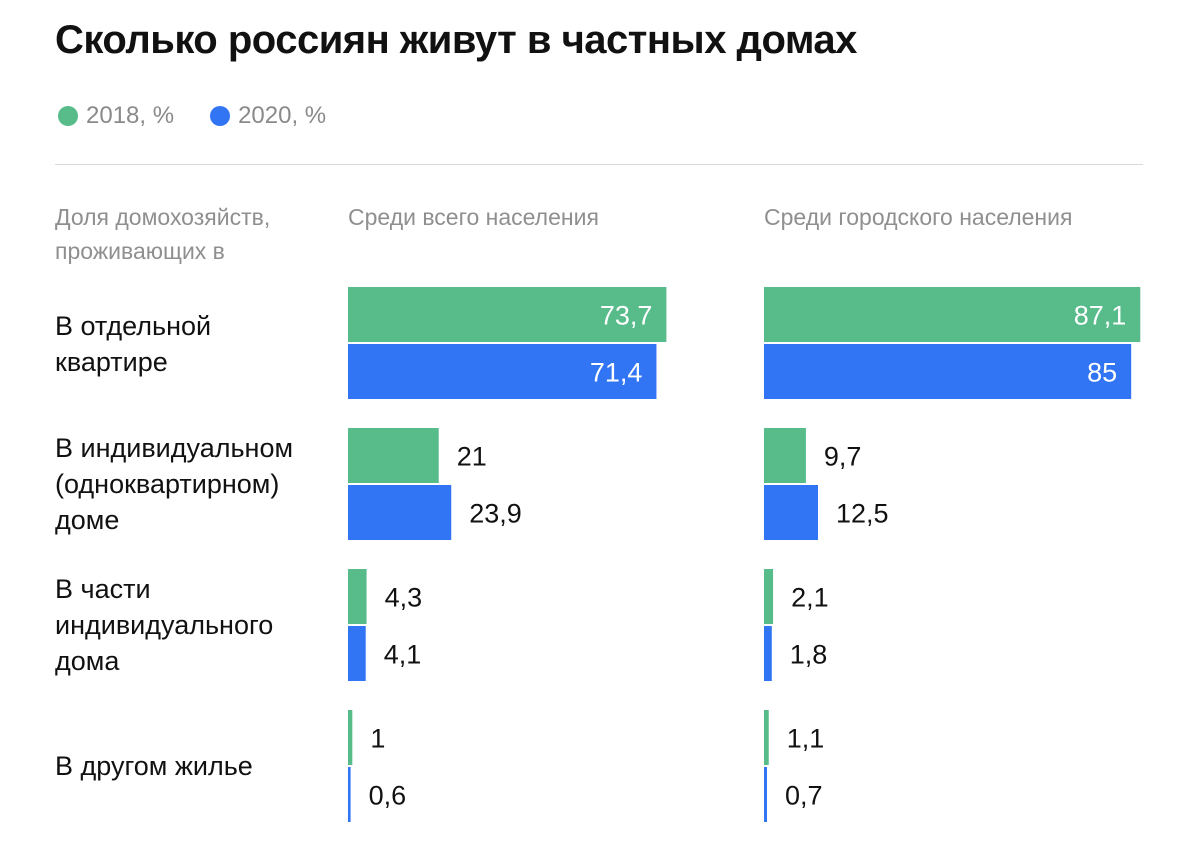 This screenshot has width=1200, height=846. Describe the element at coordinates (164, 624) in the screenshot. I see `category-label-part-of-house: В части индивидуального дома` at that location.